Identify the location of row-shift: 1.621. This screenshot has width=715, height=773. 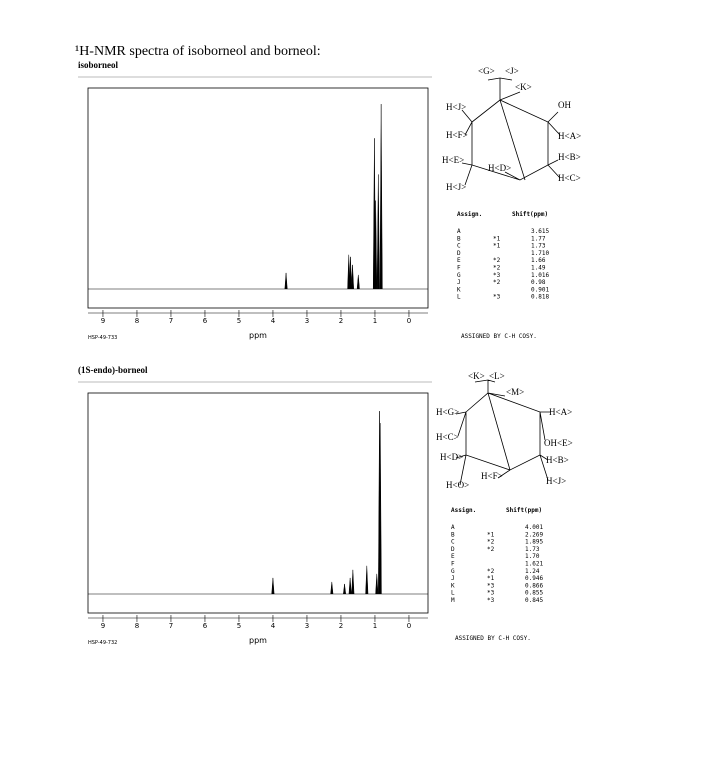
(534, 564).